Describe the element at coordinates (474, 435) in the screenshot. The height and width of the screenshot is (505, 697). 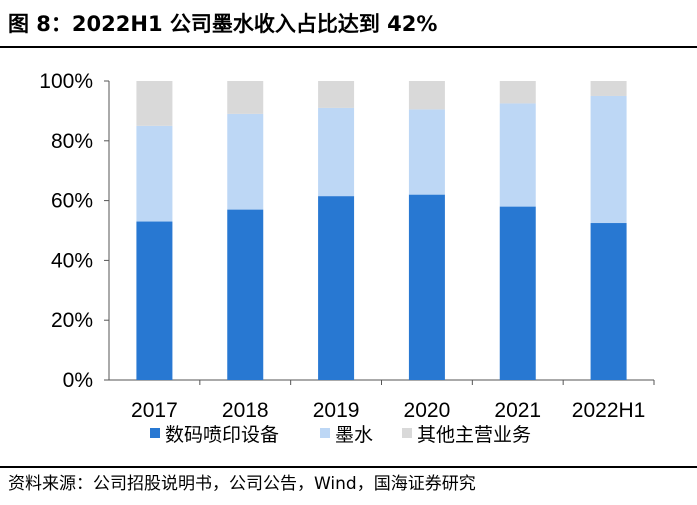
I see `legend-label: 其他主营业务` at that location.